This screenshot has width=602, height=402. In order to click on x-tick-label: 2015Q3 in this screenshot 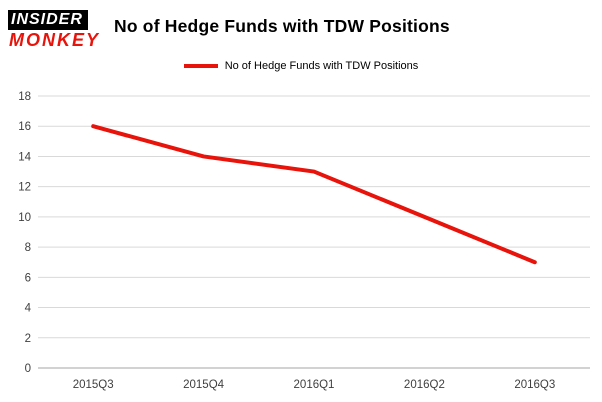, I will do `click(93, 385)`.